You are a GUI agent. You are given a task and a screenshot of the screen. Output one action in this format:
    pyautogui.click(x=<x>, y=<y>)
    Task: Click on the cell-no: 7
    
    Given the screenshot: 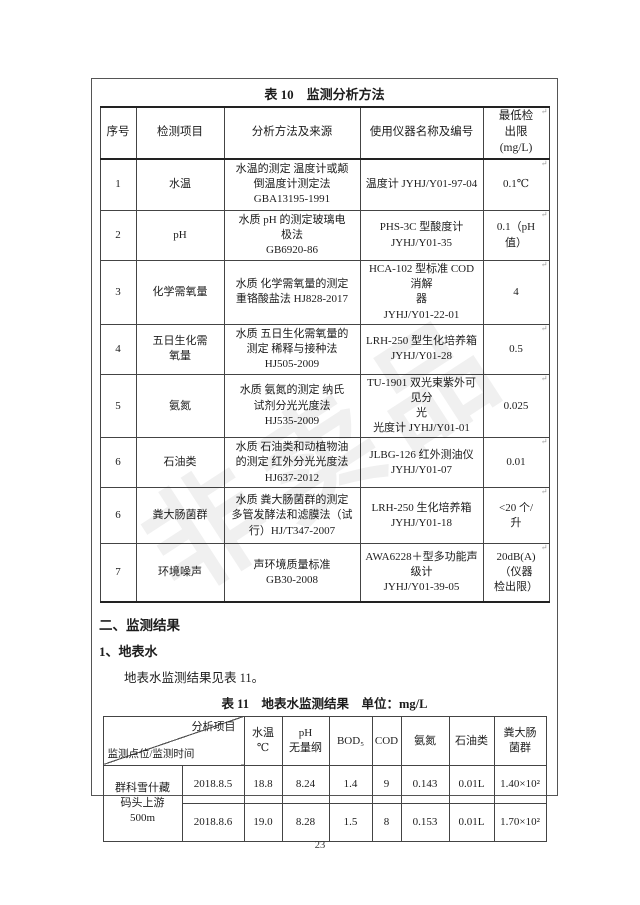 What is the action you would take?
    pyautogui.click(x=118, y=573)
    